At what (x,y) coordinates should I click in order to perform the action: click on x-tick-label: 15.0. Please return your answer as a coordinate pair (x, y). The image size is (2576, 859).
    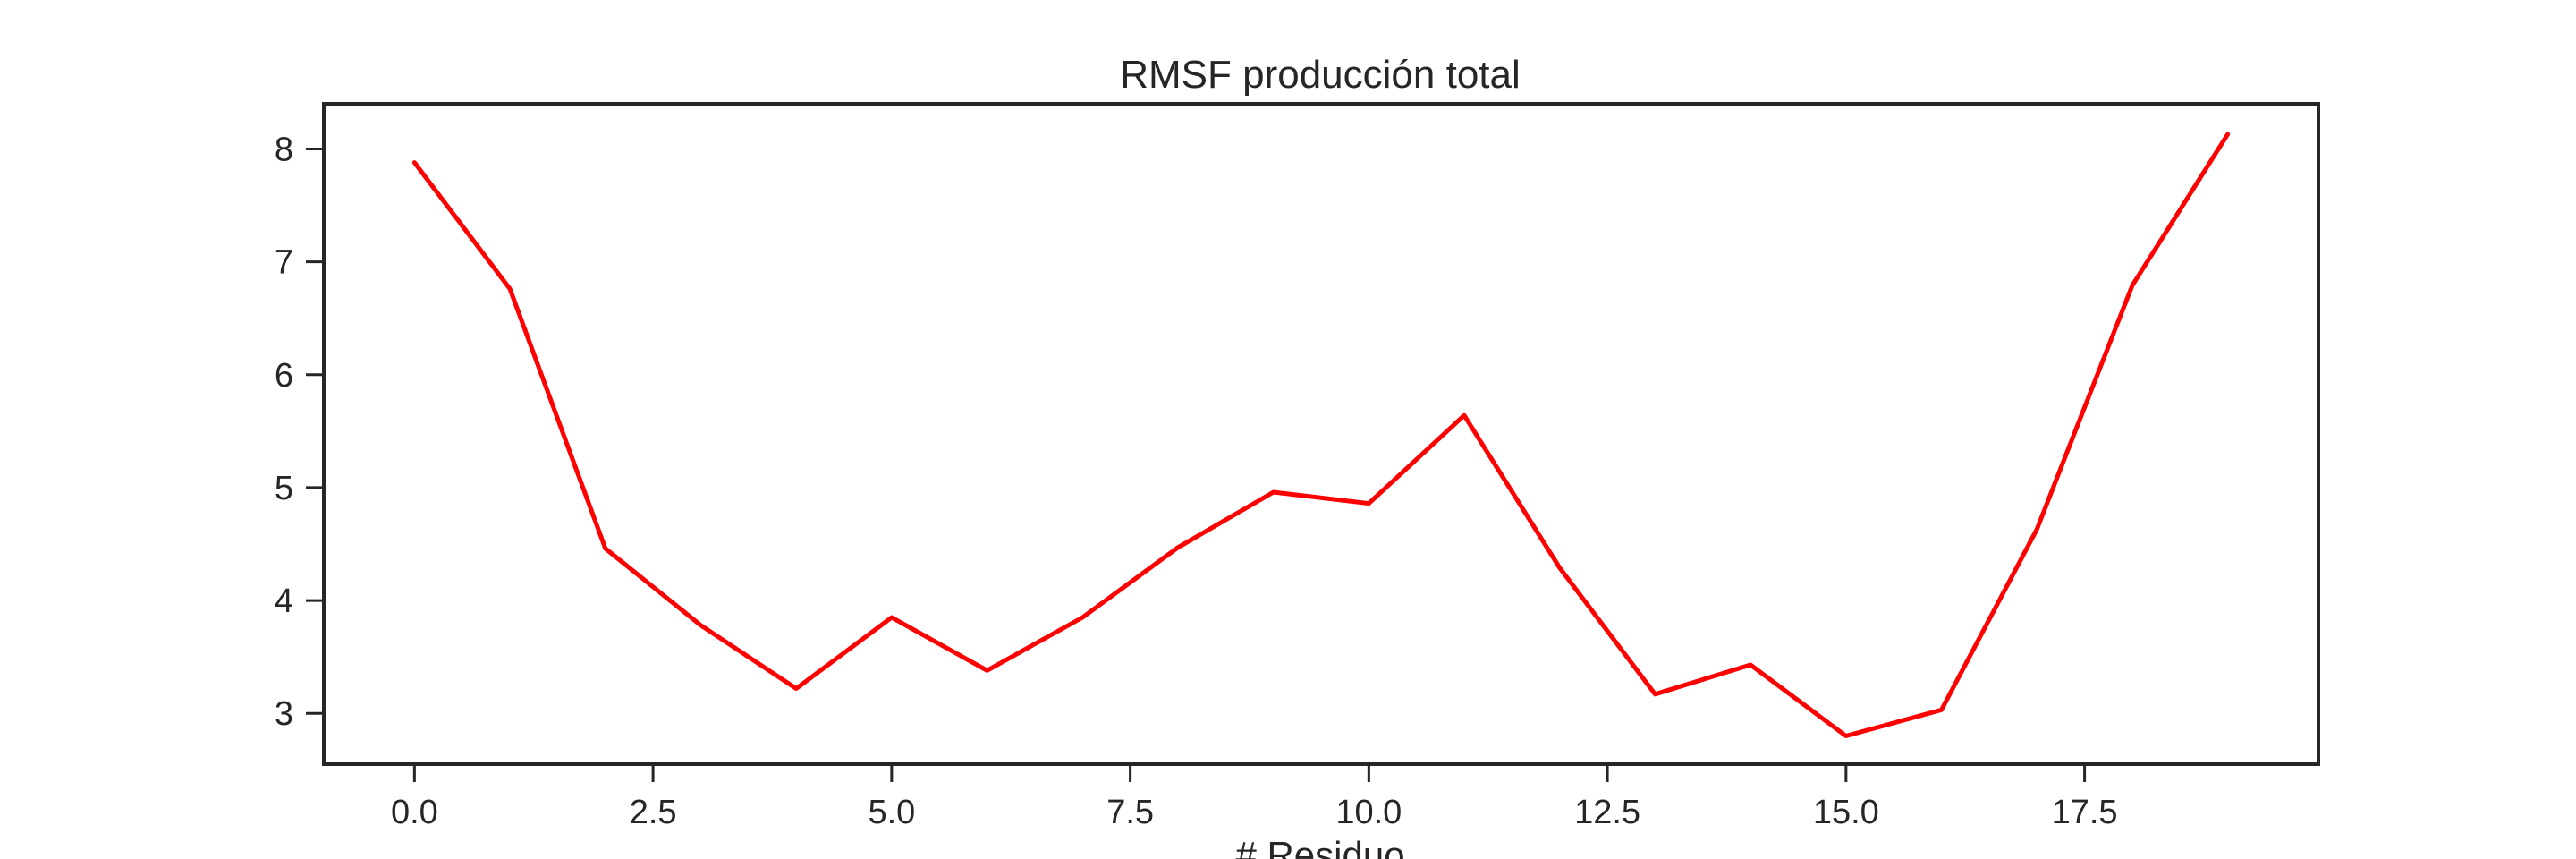
    Looking at the image, I should click on (1846, 812).